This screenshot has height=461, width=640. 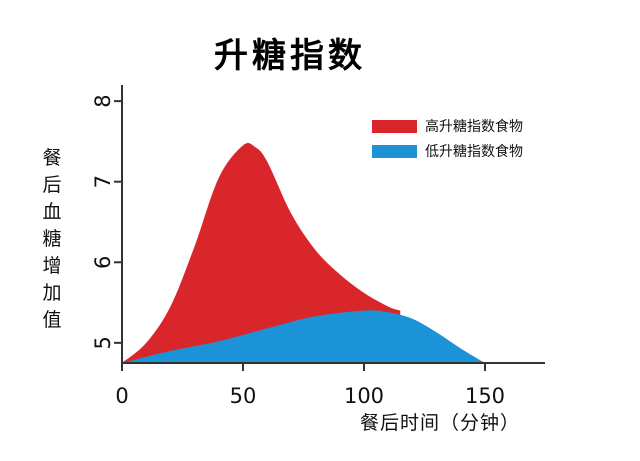 I want to click on y-tick-label: 8, so click(x=103, y=100).